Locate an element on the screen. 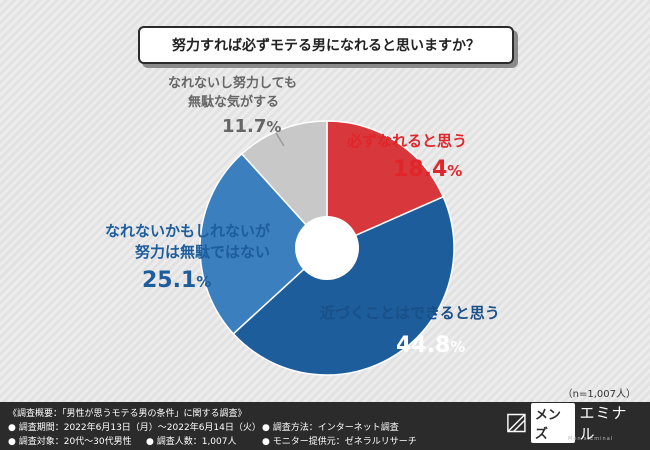 The height and width of the screenshot is (450, 650). survey-count: ● 調査人数：1,007人 is located at coordinates (191, 442).